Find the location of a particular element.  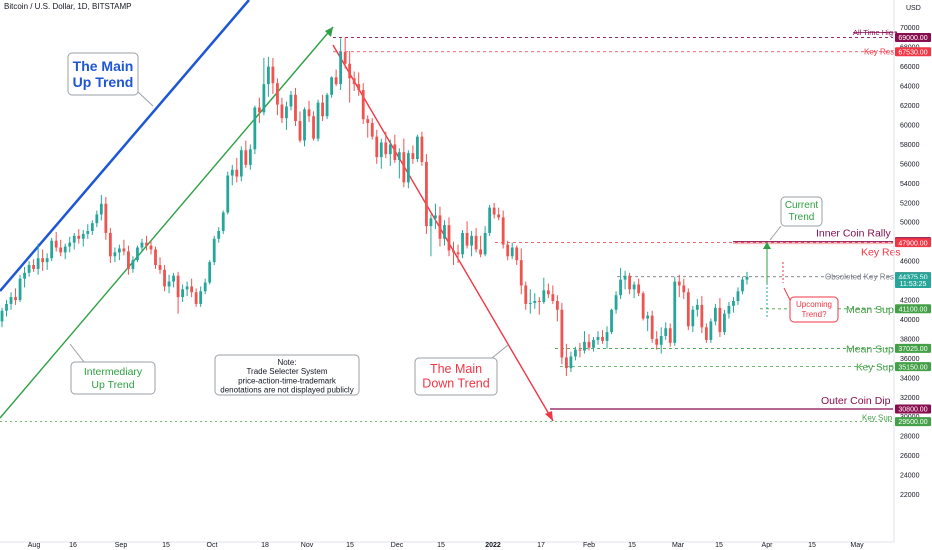

time-tick-label: Oct is located at coordinates (212, 545).